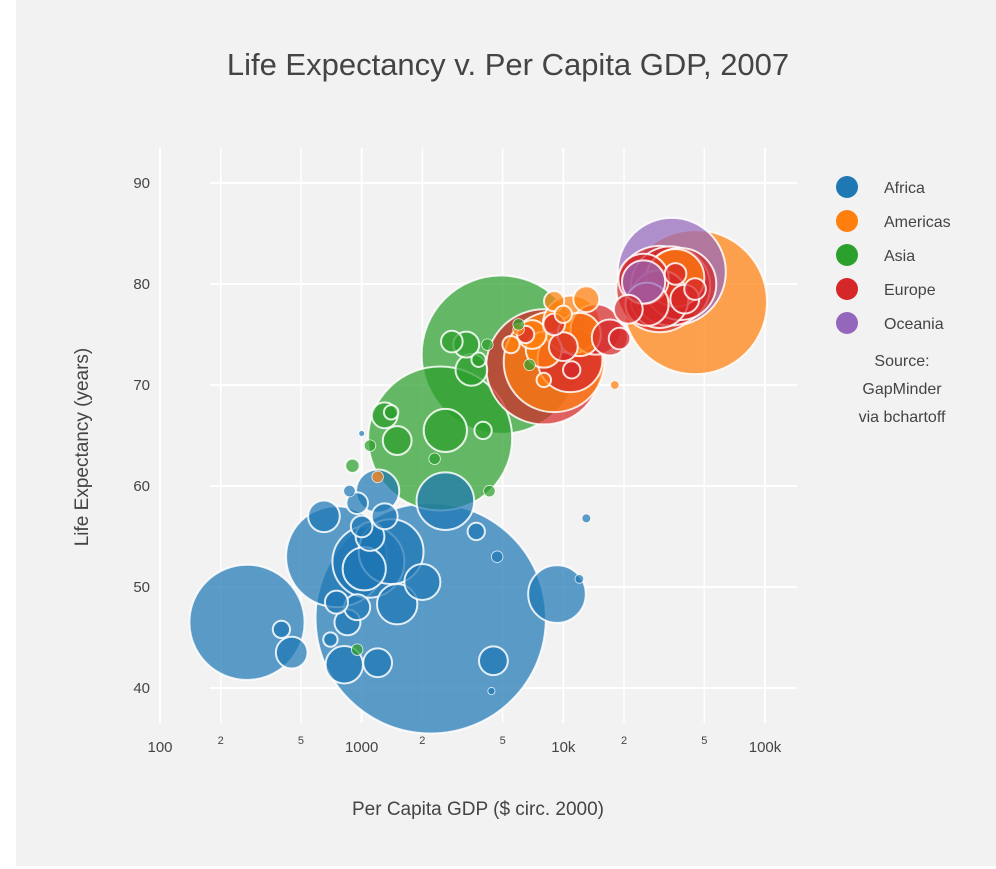 The height and width of the screenshot is (869, 996). I want to click on legend-item-americas: Americas, so click(893, 221).